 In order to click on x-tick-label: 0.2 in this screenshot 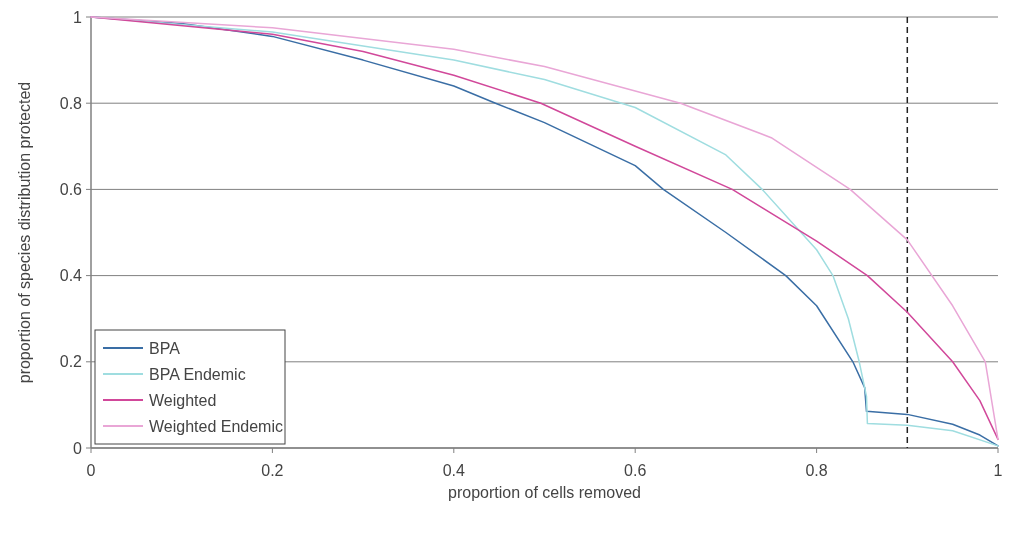, I will do `click(272, 470)`.